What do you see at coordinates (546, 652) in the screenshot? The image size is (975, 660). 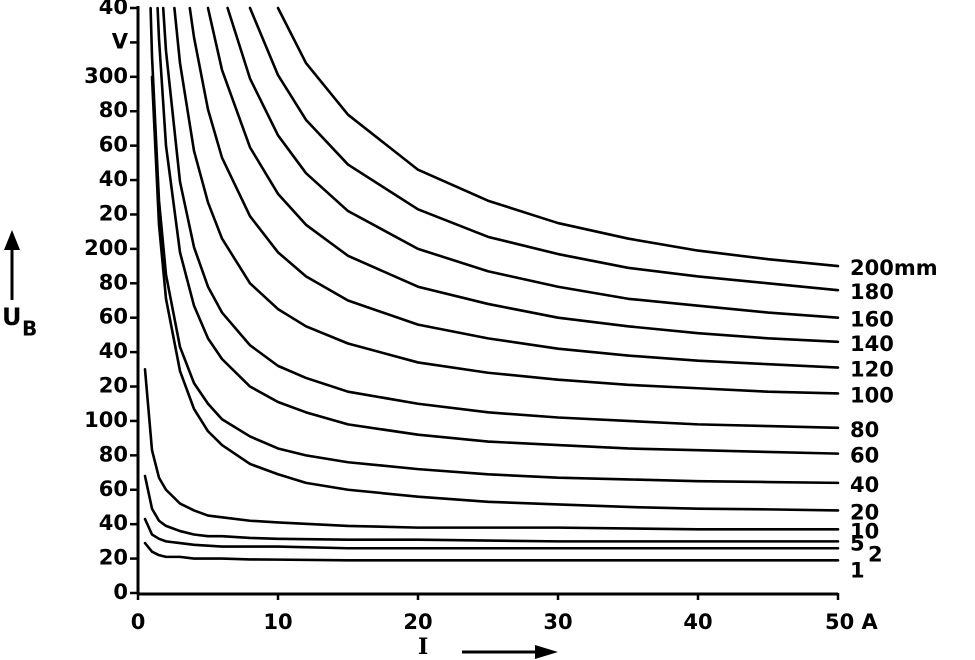 I see `x-arrow-head` at bounding box center [546, 652].